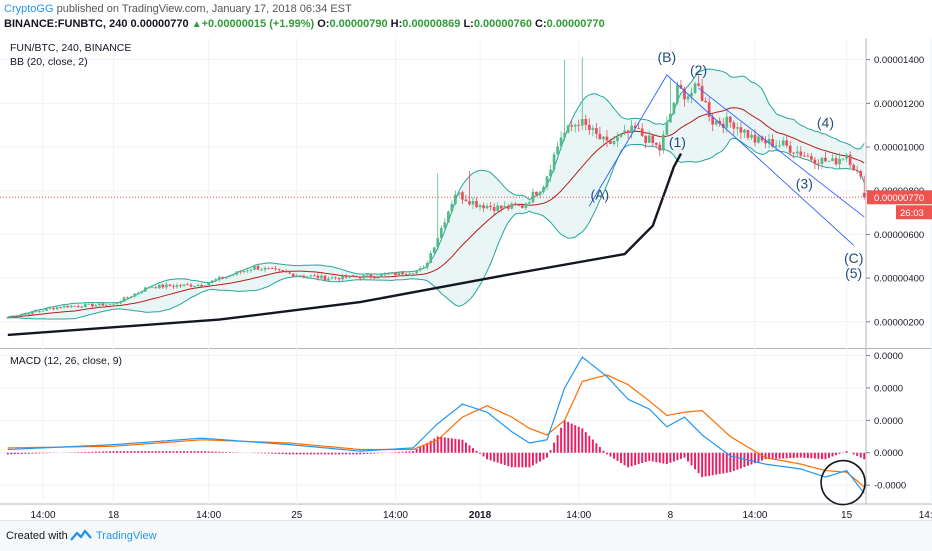  I want to click on time-axis-label: 18, so click(114, 515).